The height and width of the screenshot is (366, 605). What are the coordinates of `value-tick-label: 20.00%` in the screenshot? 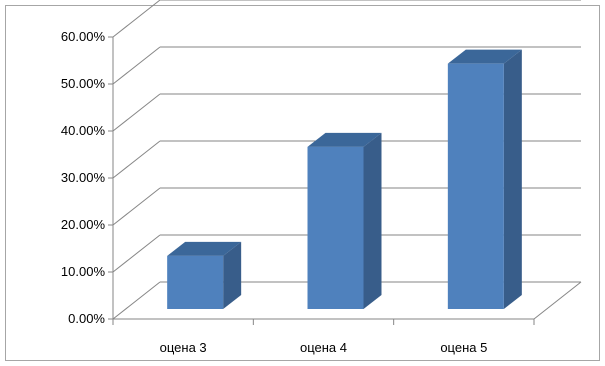 It's located at (83, 224).